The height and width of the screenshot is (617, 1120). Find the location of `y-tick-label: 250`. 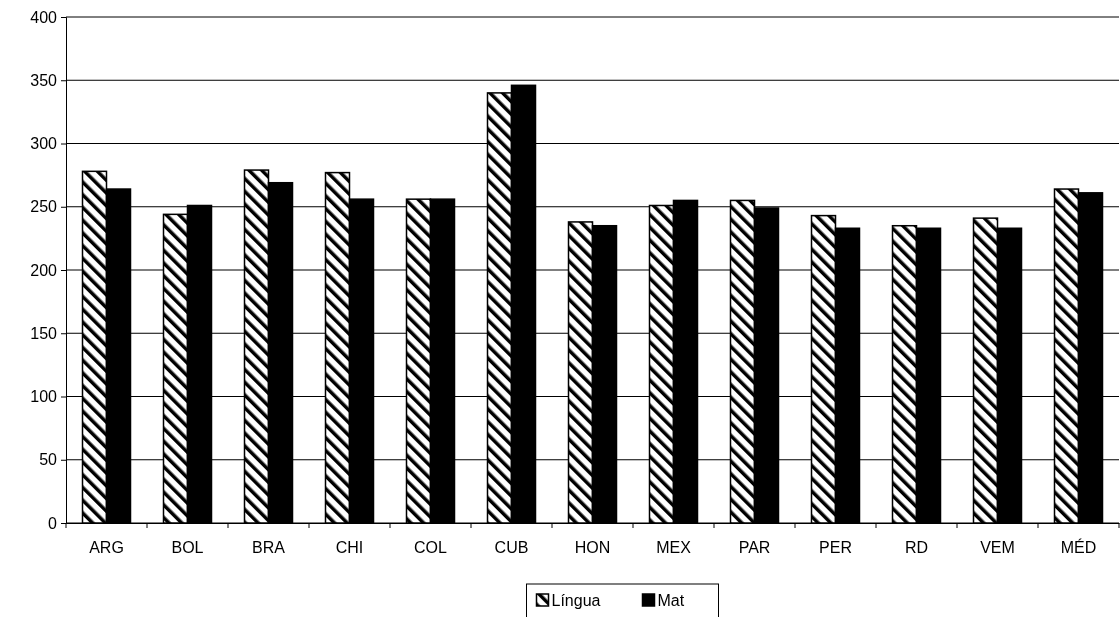

y-tick-label: 250 is located at coordinates (44, 207).